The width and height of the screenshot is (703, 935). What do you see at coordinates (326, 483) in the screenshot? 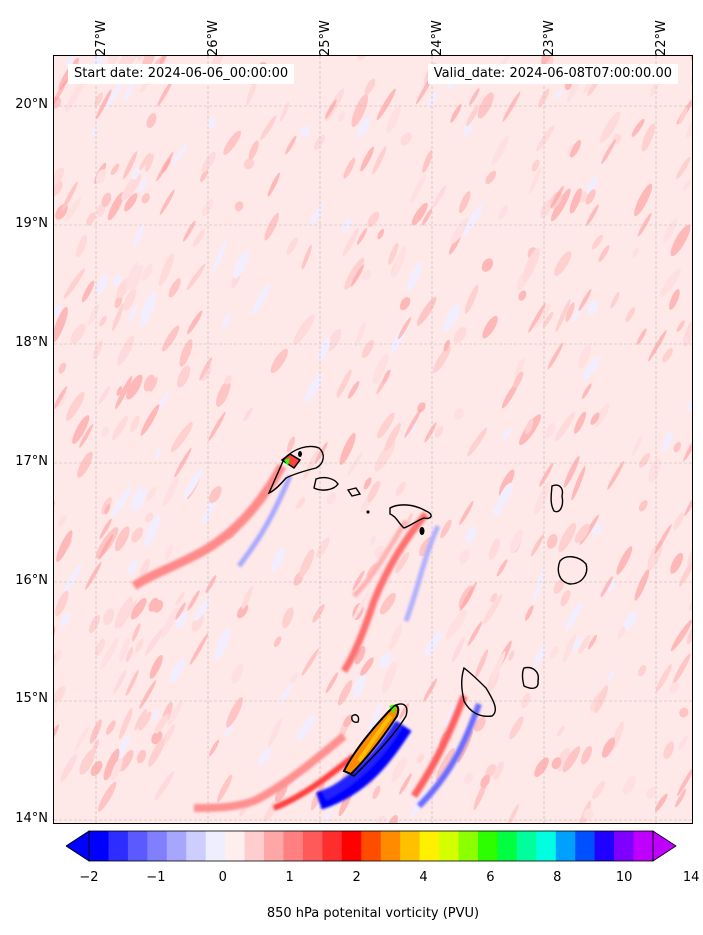
I see `island-sao-vicente` at bounding box center [326, 483].